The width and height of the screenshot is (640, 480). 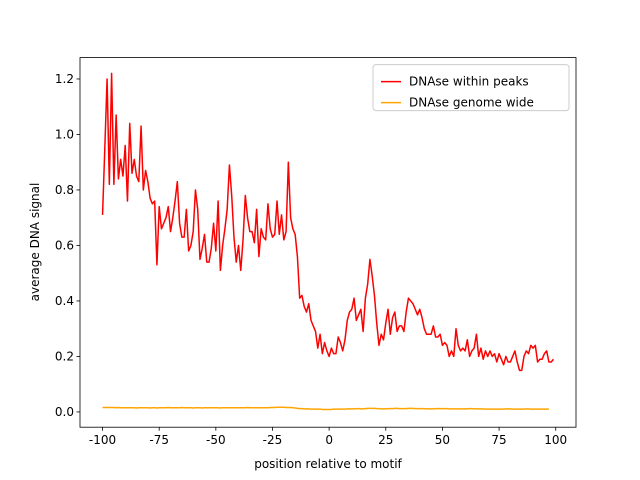 What do you see at coordinates (64, 245) in the screenshot?
I see `y-tick-label: 0.6` at bounding box center [64, 245].